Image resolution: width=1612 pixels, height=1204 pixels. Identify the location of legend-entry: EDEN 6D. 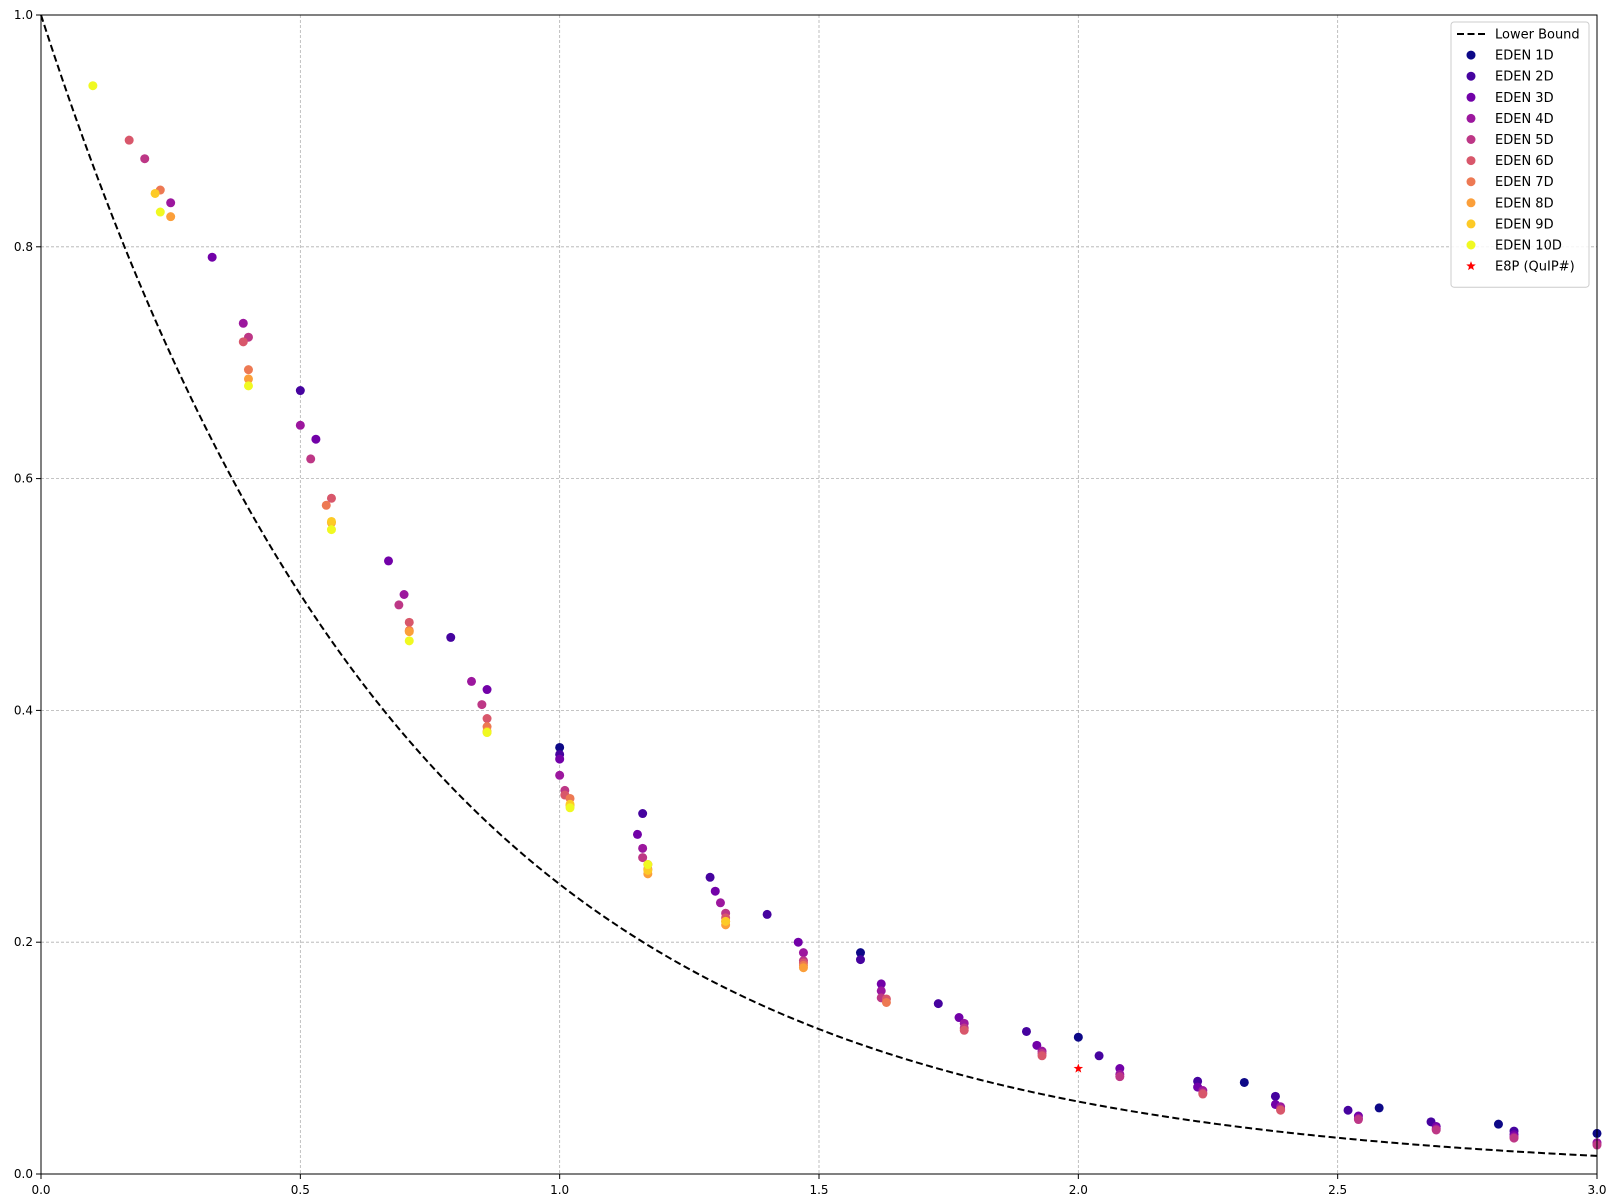
(1510, 161).